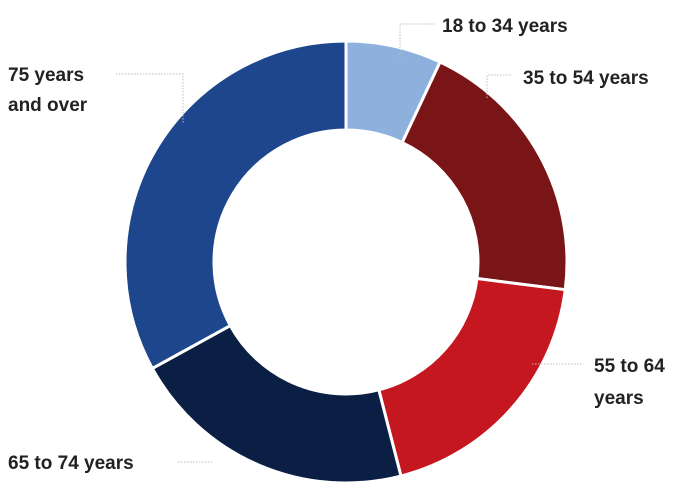 The width and height of the screenshot is (683, 494). I want to click on label-65-to-74-years: 65 to 74 years, so click(71, 463).